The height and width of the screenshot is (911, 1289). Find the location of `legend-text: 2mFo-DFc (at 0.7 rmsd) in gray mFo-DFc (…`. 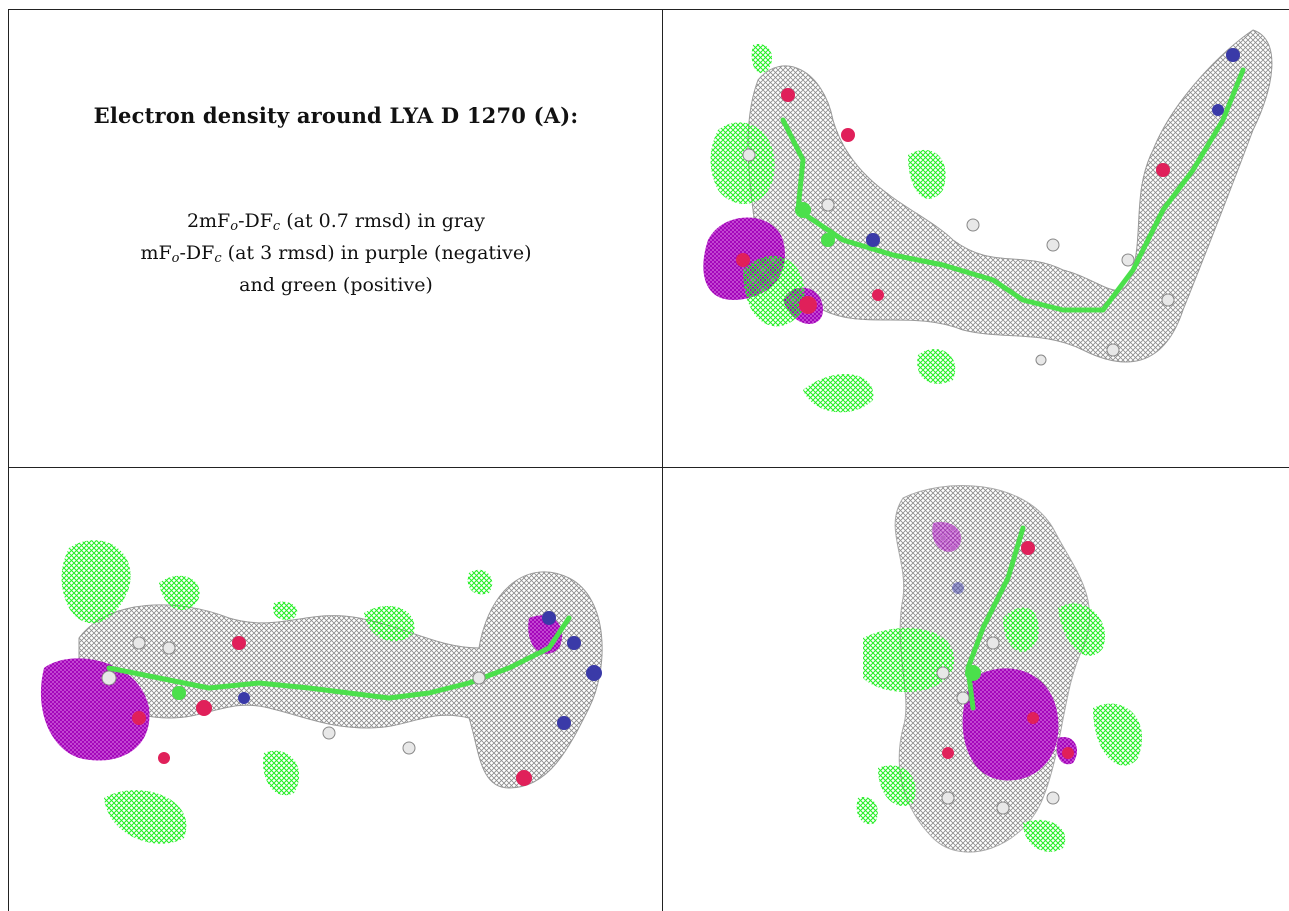

legend-text: 2mFo-DFc (at 0.7 rmsd) in gray mFo-DFc (… is located at coordinates (335, 253).